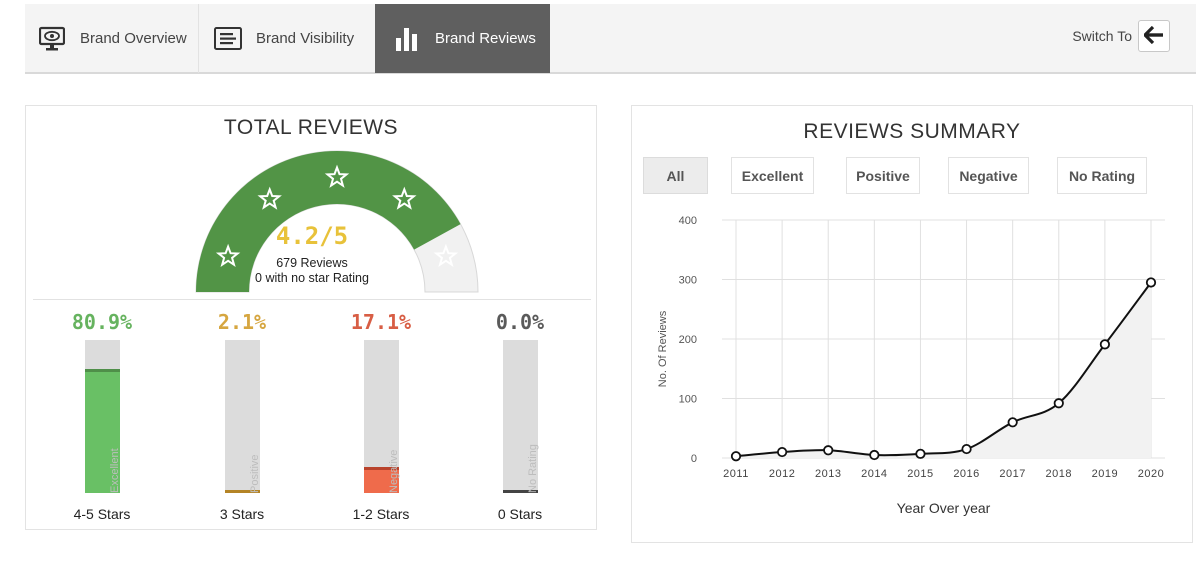 This screenshot has height=566, width=1196. I want to click on x-tick-label: 2011, so click(736, 474).